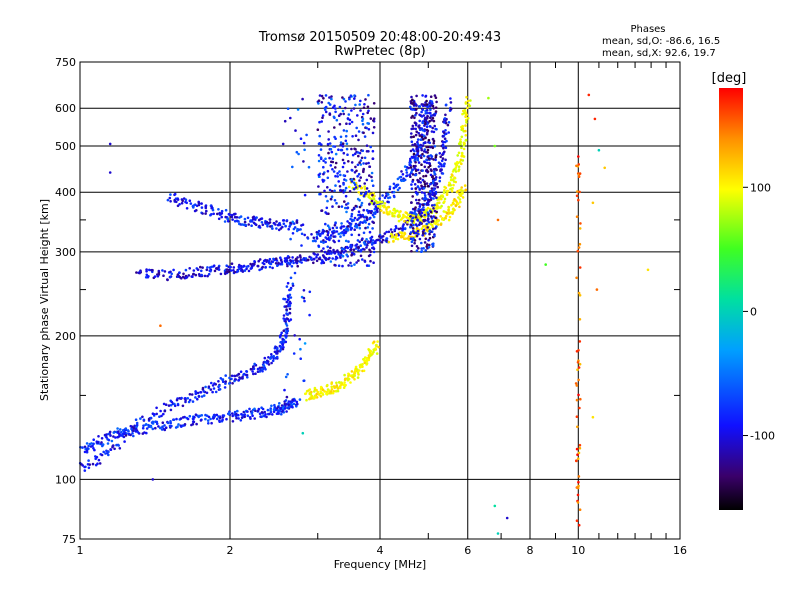 The image size is (800, 600). What do you see at coordinates (65, 192) in the screenshot?
I see `y-tick-label: 400` at bounding box center [65, 192].